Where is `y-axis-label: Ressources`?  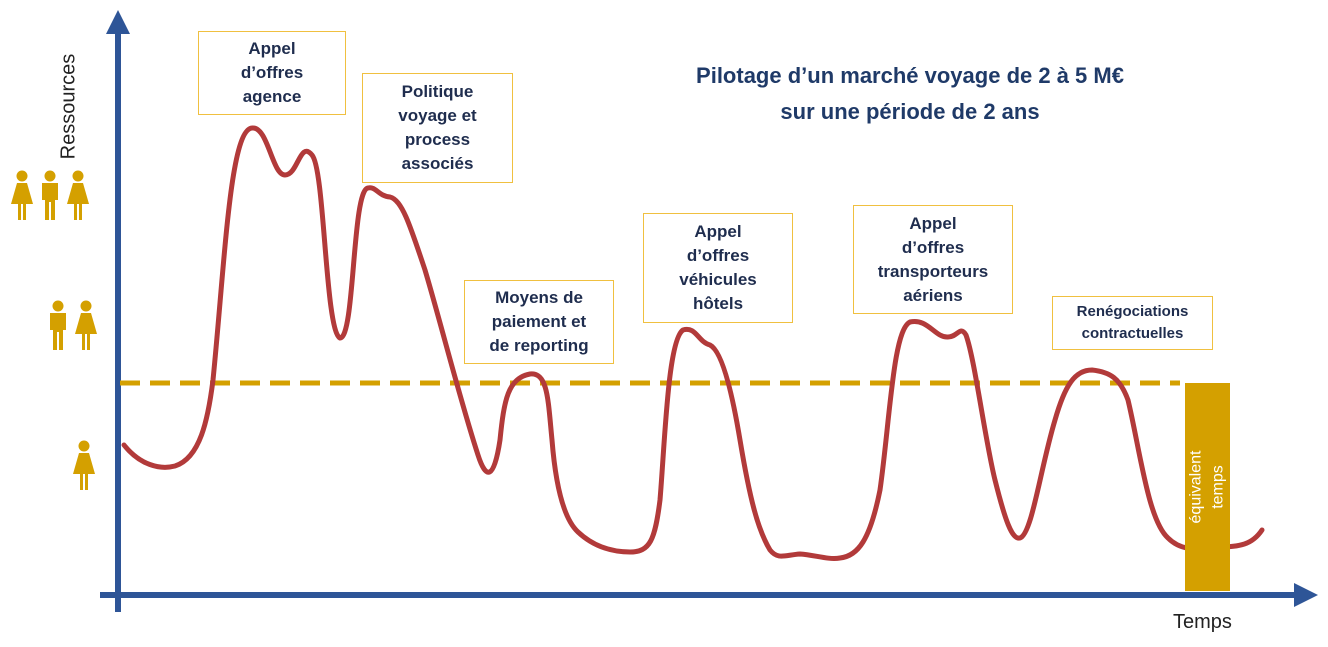
y-axis-label: Ressources is located at coordinates (68, 106).